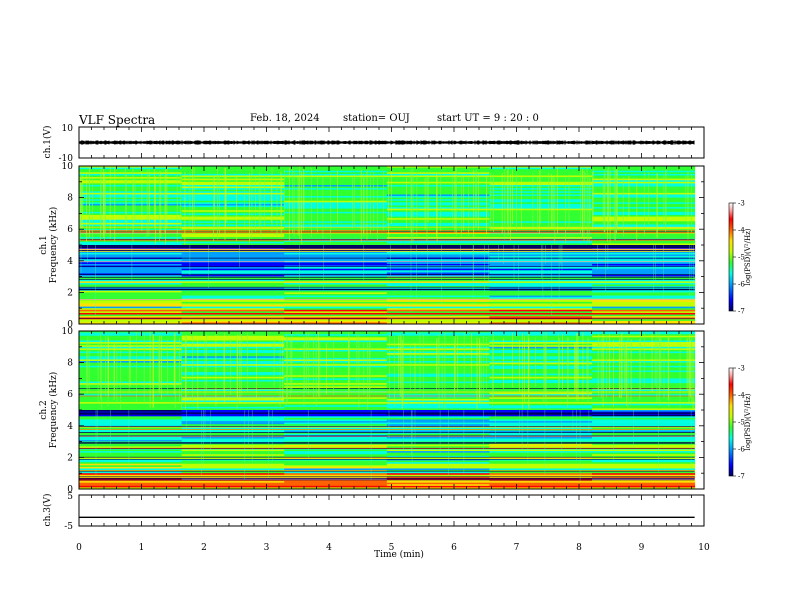 This screenshot has width=792, height=612. I want to click on ch2-spectrogram-ylabel-channel: ch.2, so click(44, 409).